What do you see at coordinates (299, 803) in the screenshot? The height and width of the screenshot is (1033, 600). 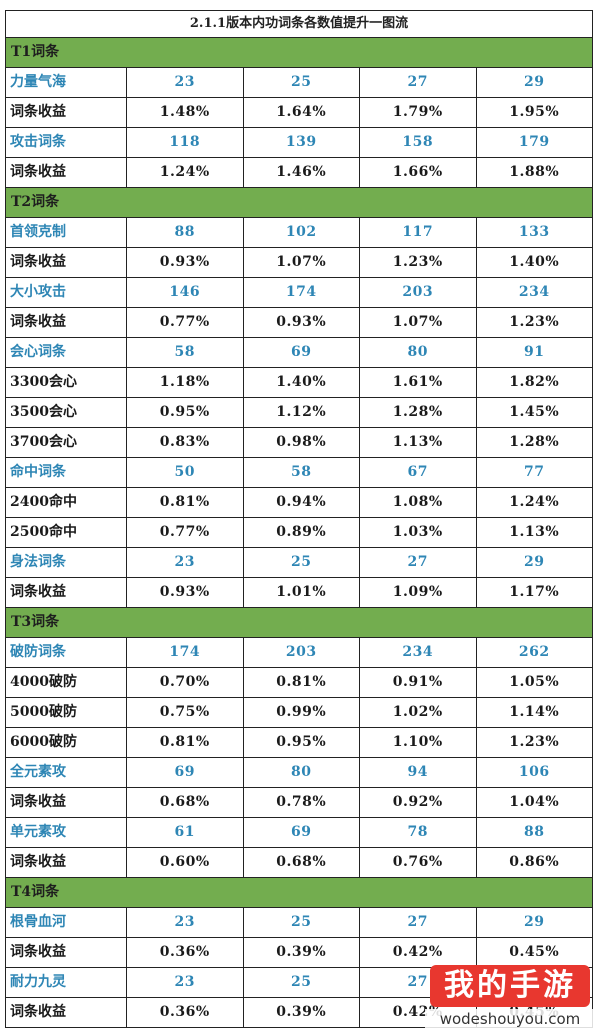 I see `yield-row: 词条收益 0.68% 0.78% 0.92% 1.04%` at bounding box center [299, 803].